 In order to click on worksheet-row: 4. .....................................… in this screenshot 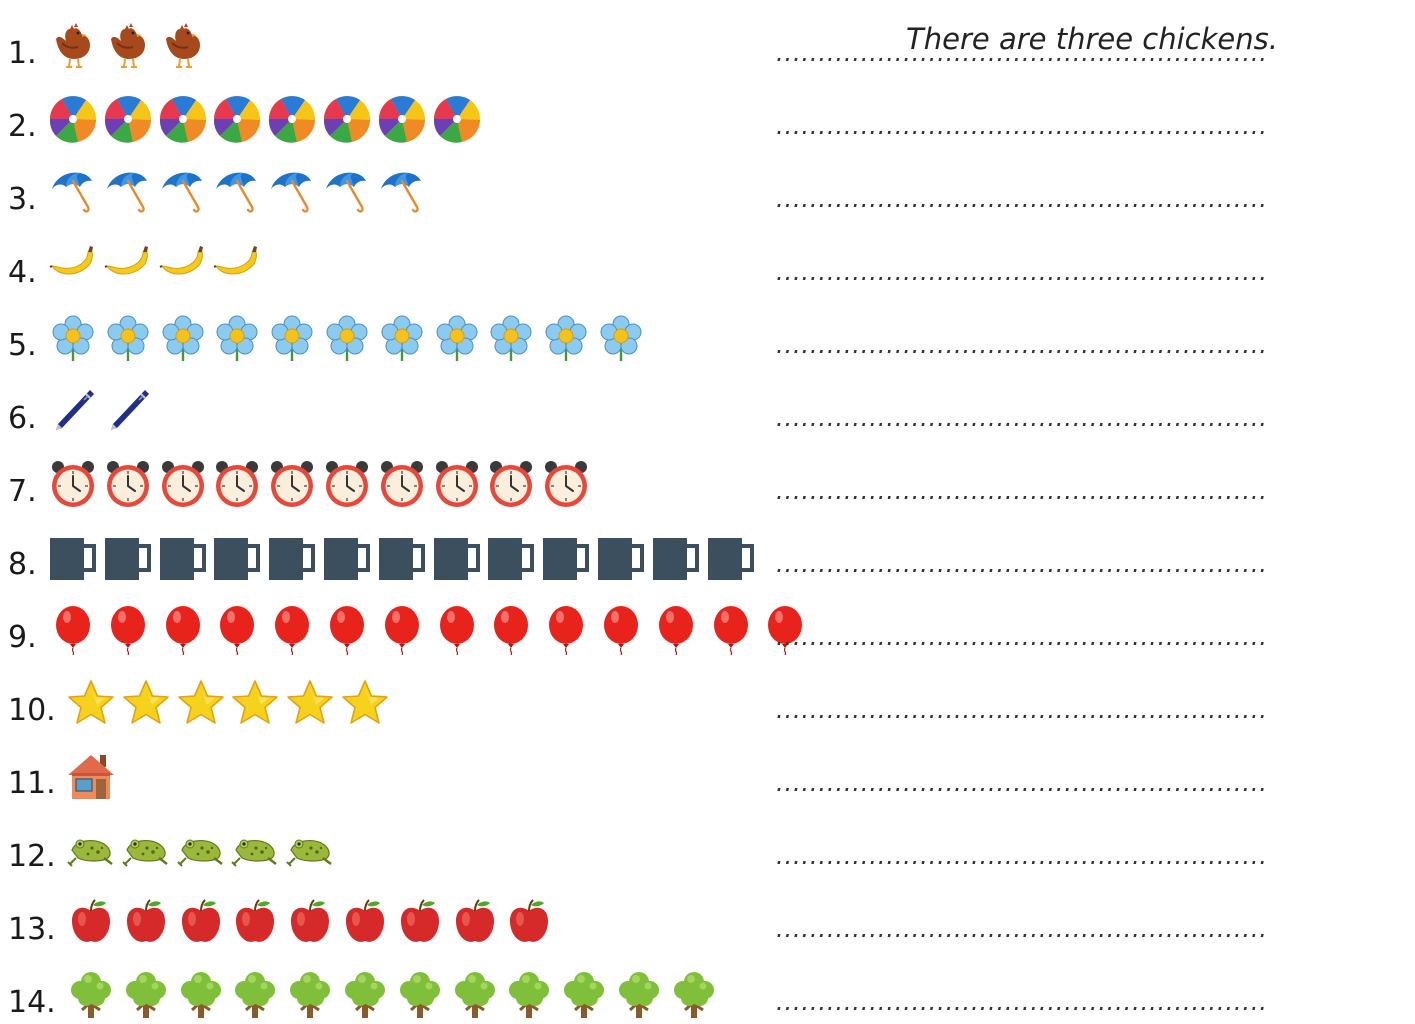, I will do `click(707, 255)`.